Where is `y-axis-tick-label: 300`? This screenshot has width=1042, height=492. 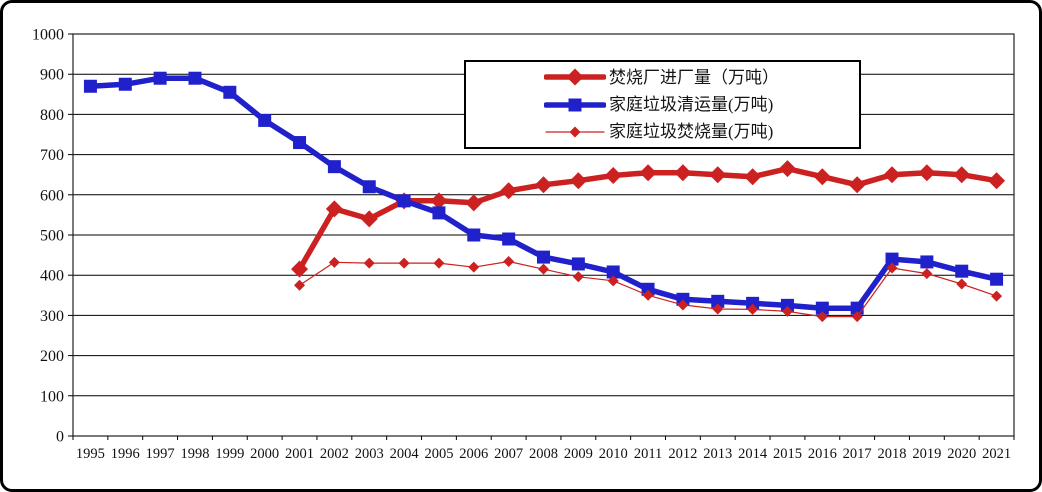 y-axis-tick-label: 300 is located at coordinates (52, 316).